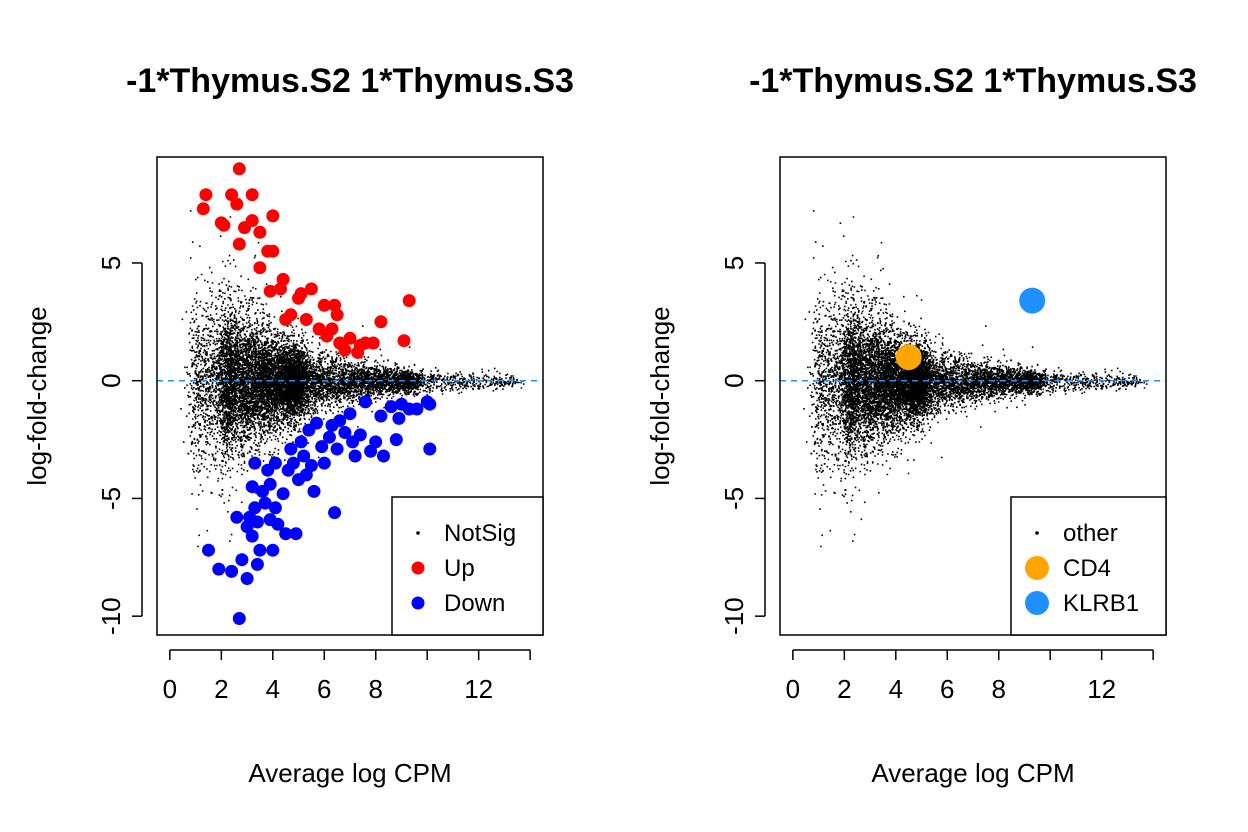 This screenshot has width=1248, height=832. I want to click on point-klrb1, so click(1032, 300).